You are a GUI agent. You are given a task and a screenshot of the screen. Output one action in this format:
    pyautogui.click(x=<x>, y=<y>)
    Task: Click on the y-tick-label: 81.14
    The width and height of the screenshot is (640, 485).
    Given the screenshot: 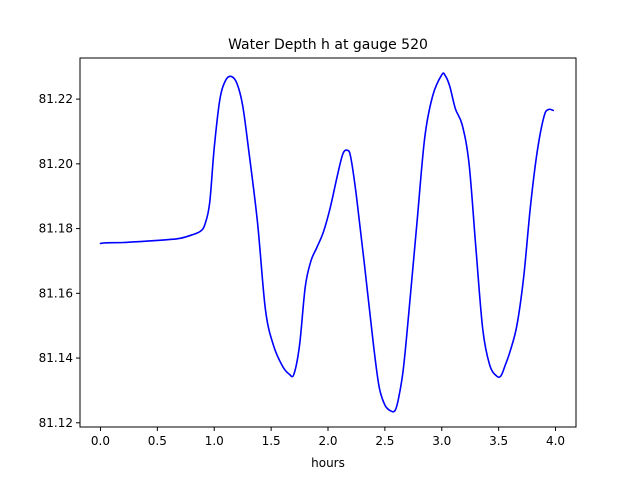 What is the action you would take?
    pyautogui.click(x=56, y=358)
    